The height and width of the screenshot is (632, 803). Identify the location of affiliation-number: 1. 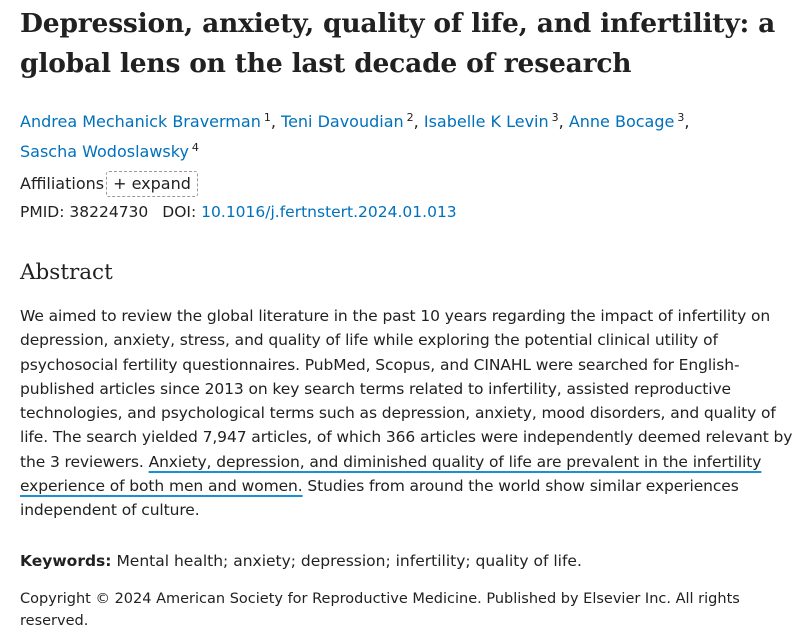
(267, 117).